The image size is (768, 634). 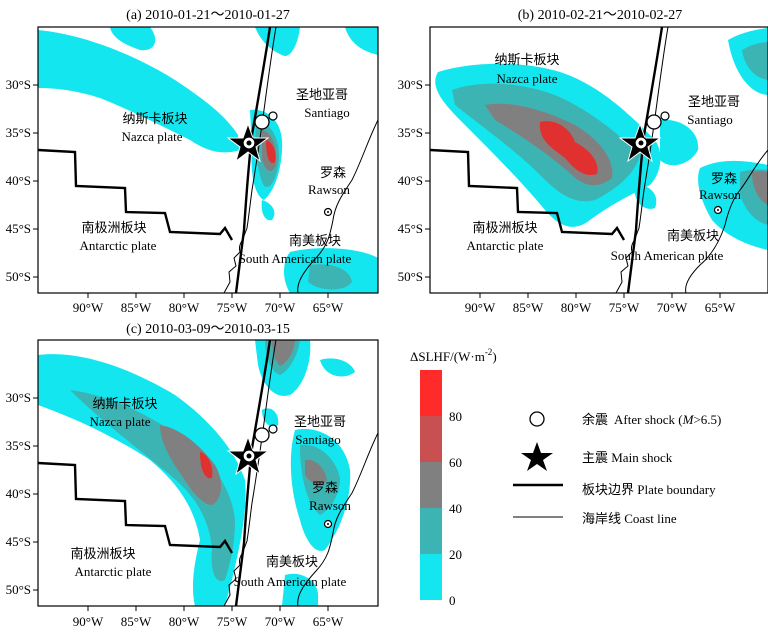 I want to click on panel-b-title: (b) 2010-02-21～2010-02-27, so click(x=600, y=15).